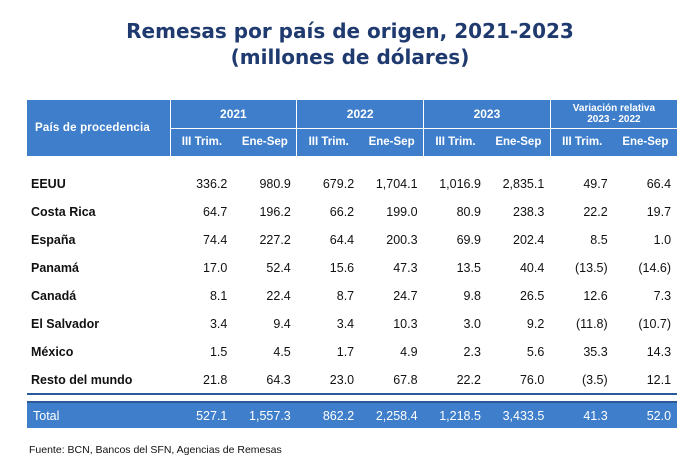  Describe the element at coordinates (360, 114) in the screenshot. I see `column-header-year: 2022` at that location.